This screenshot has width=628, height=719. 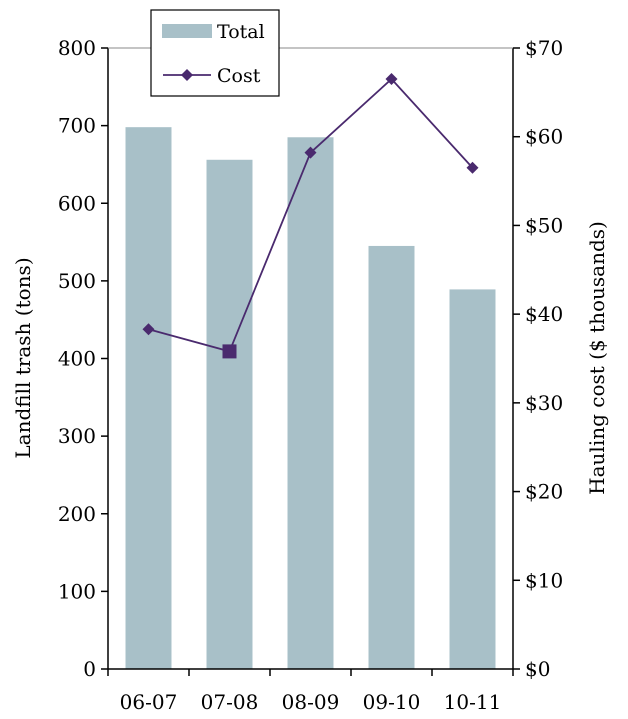 What do you see at coordinates (544, 580) in the screenshot?
I see `right-tick-label: $10` at bounding box center [544, 580].